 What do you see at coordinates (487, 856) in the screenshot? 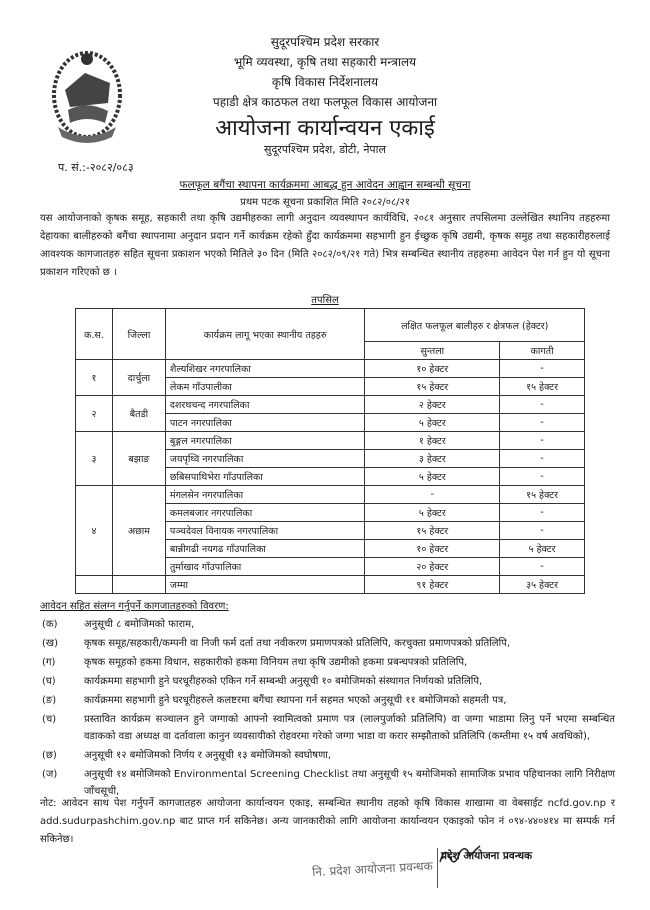
I see `signatory-title: प्रदेश आयोजना प्रवन्धक` at bounding box center [487, 856].